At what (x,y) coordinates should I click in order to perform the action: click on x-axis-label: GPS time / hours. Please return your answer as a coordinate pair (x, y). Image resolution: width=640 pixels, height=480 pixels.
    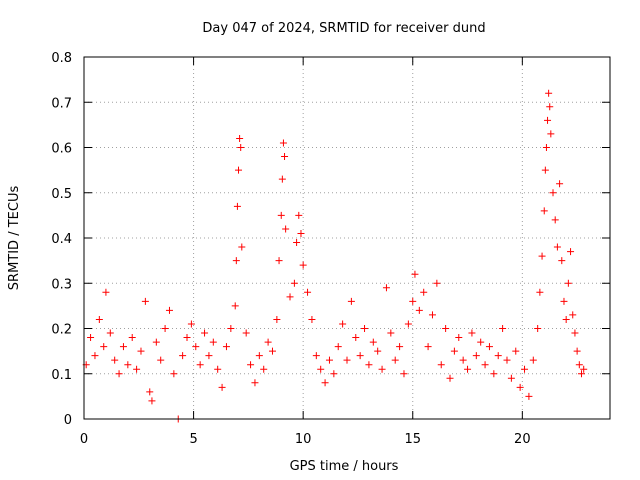
    Looking at the image, I should click on (344, 466).